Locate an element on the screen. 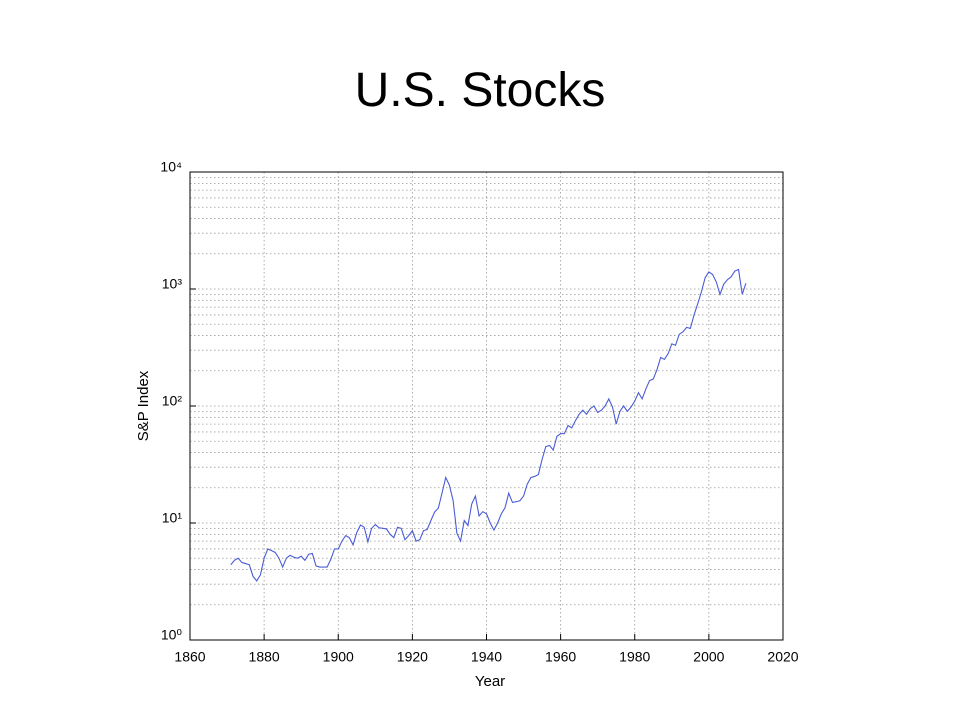  x-tick-label: 1900 is located at coordinates (338, 657).